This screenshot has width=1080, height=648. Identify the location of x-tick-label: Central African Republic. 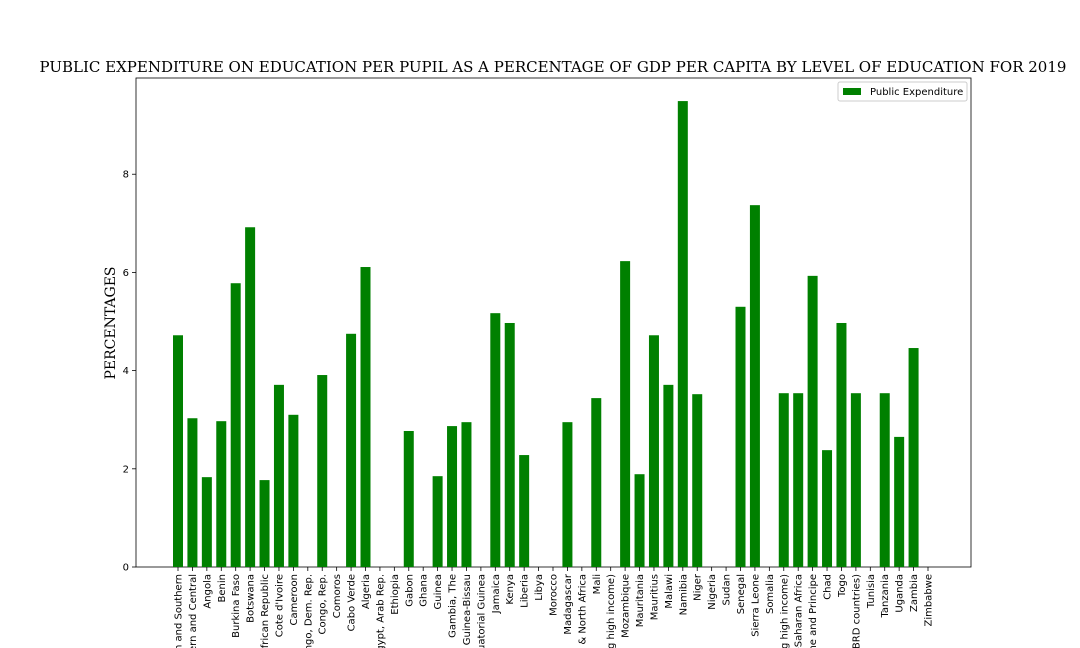
(265, 611).